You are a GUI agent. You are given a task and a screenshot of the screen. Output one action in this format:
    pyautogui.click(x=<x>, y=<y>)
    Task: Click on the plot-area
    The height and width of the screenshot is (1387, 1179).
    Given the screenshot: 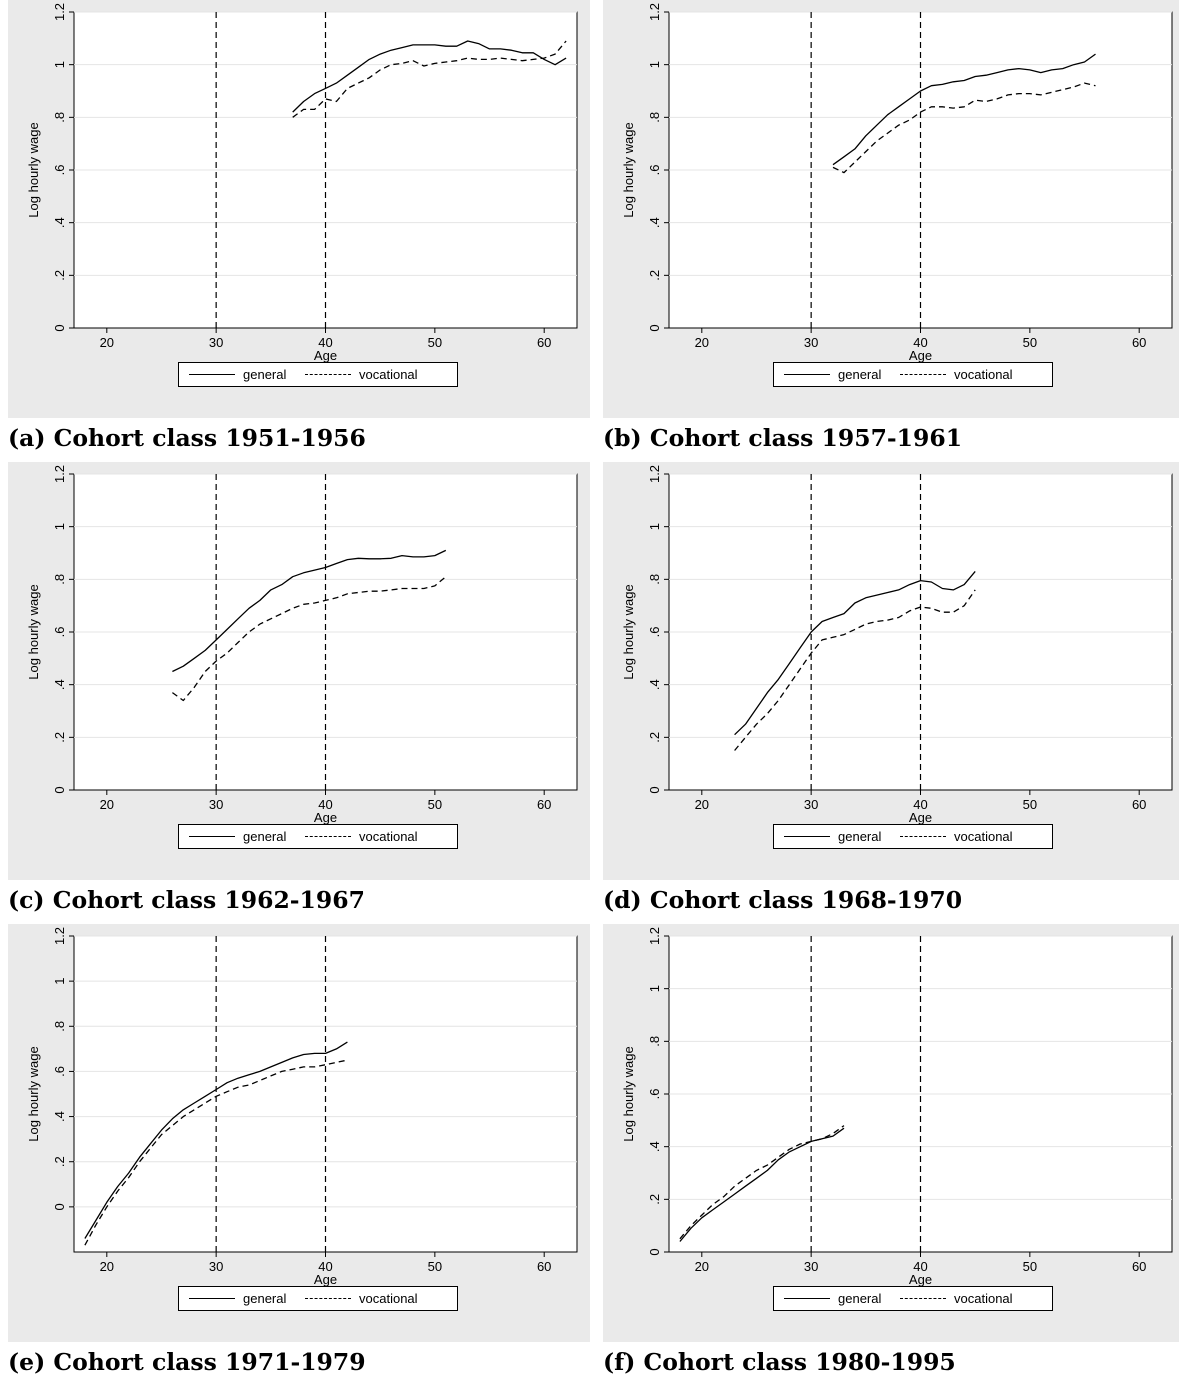 What is the action you would take?
    pyautogui.click(x=325, y=1094)
    